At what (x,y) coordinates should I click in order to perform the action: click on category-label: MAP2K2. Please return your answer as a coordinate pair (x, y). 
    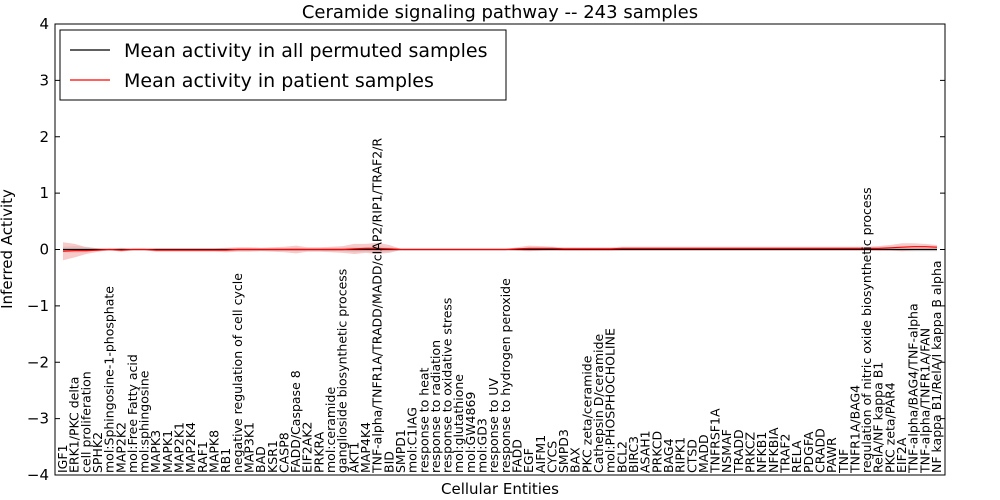
    Looking at the image, I should click on (120, 447).